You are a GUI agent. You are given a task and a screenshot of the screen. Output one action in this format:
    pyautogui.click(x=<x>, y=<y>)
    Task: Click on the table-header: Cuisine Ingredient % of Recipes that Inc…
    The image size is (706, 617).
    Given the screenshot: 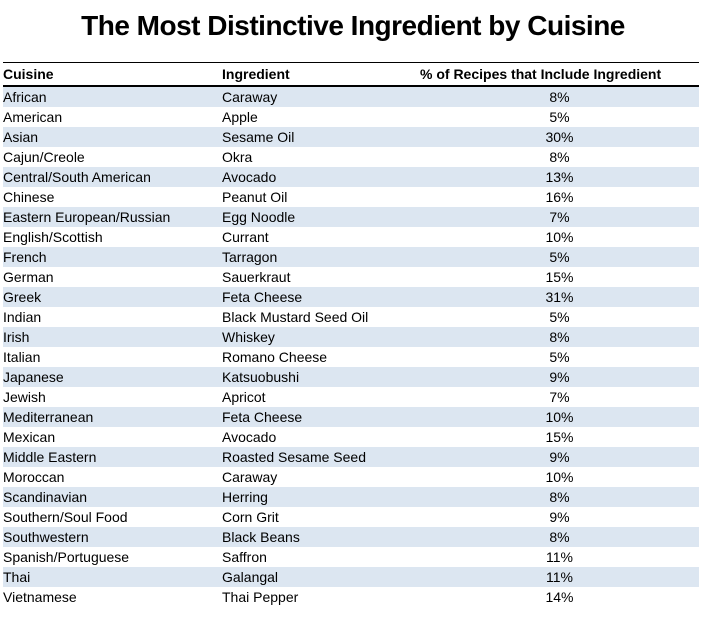 What is the action you would take?
    pyautogui.click(x=351, y=74)
    